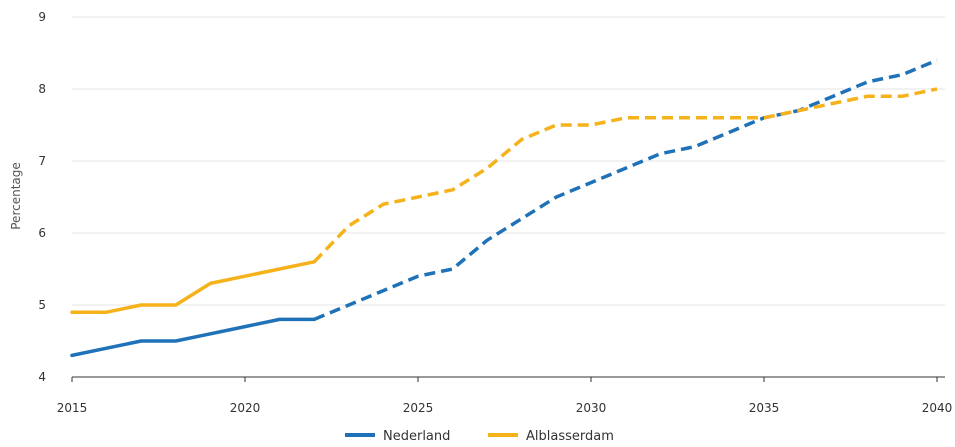  What do you see at coordinates (570, 436) in the screenshot?
I see `legend-label-alblasserdam: Alblasserdam` at bounding box center [570, 436].